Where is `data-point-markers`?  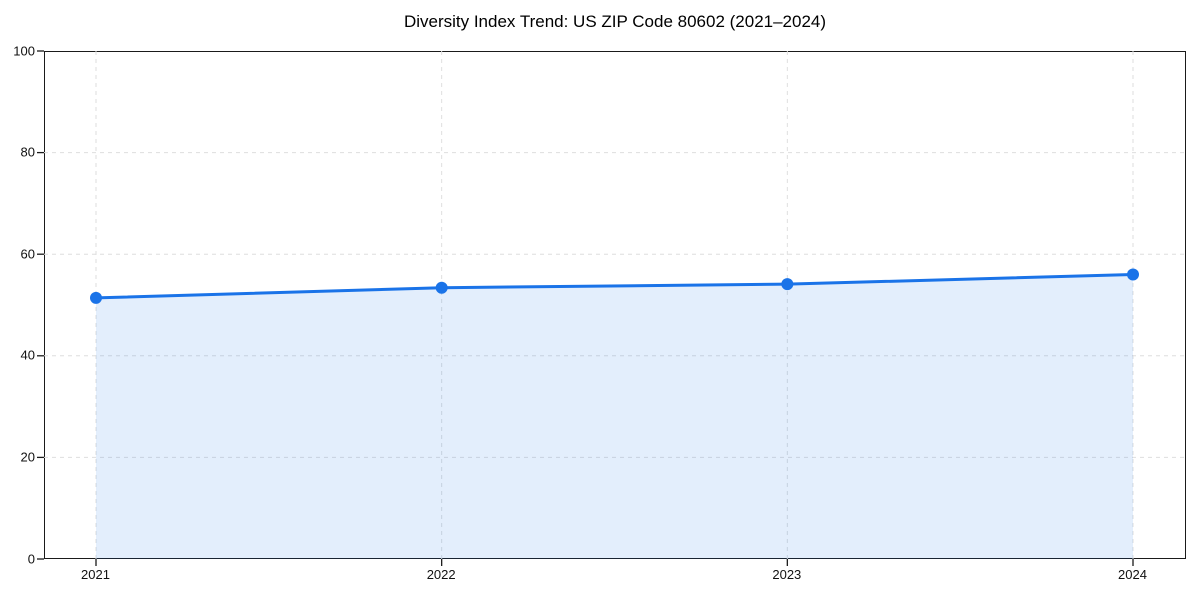 data-point-markers is located at coordinates (614, 286).